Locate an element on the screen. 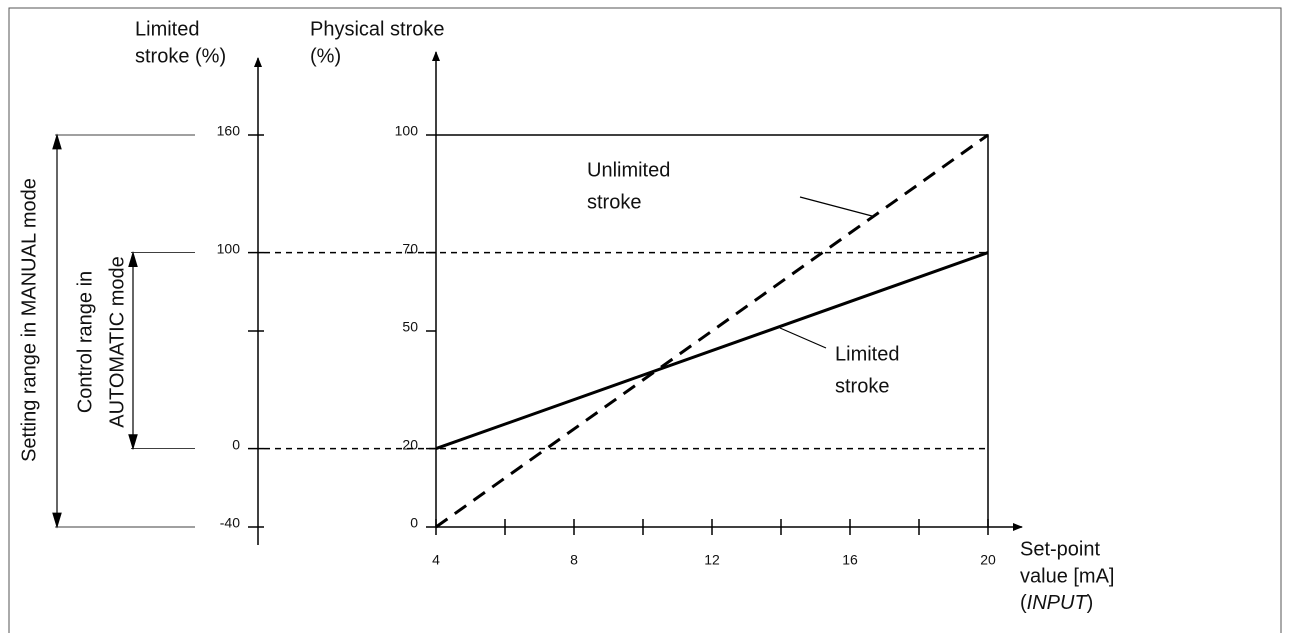 This screenshot has width=1290, height=633. x-axis-label-part: ( is located at coordinates (1023, 603).